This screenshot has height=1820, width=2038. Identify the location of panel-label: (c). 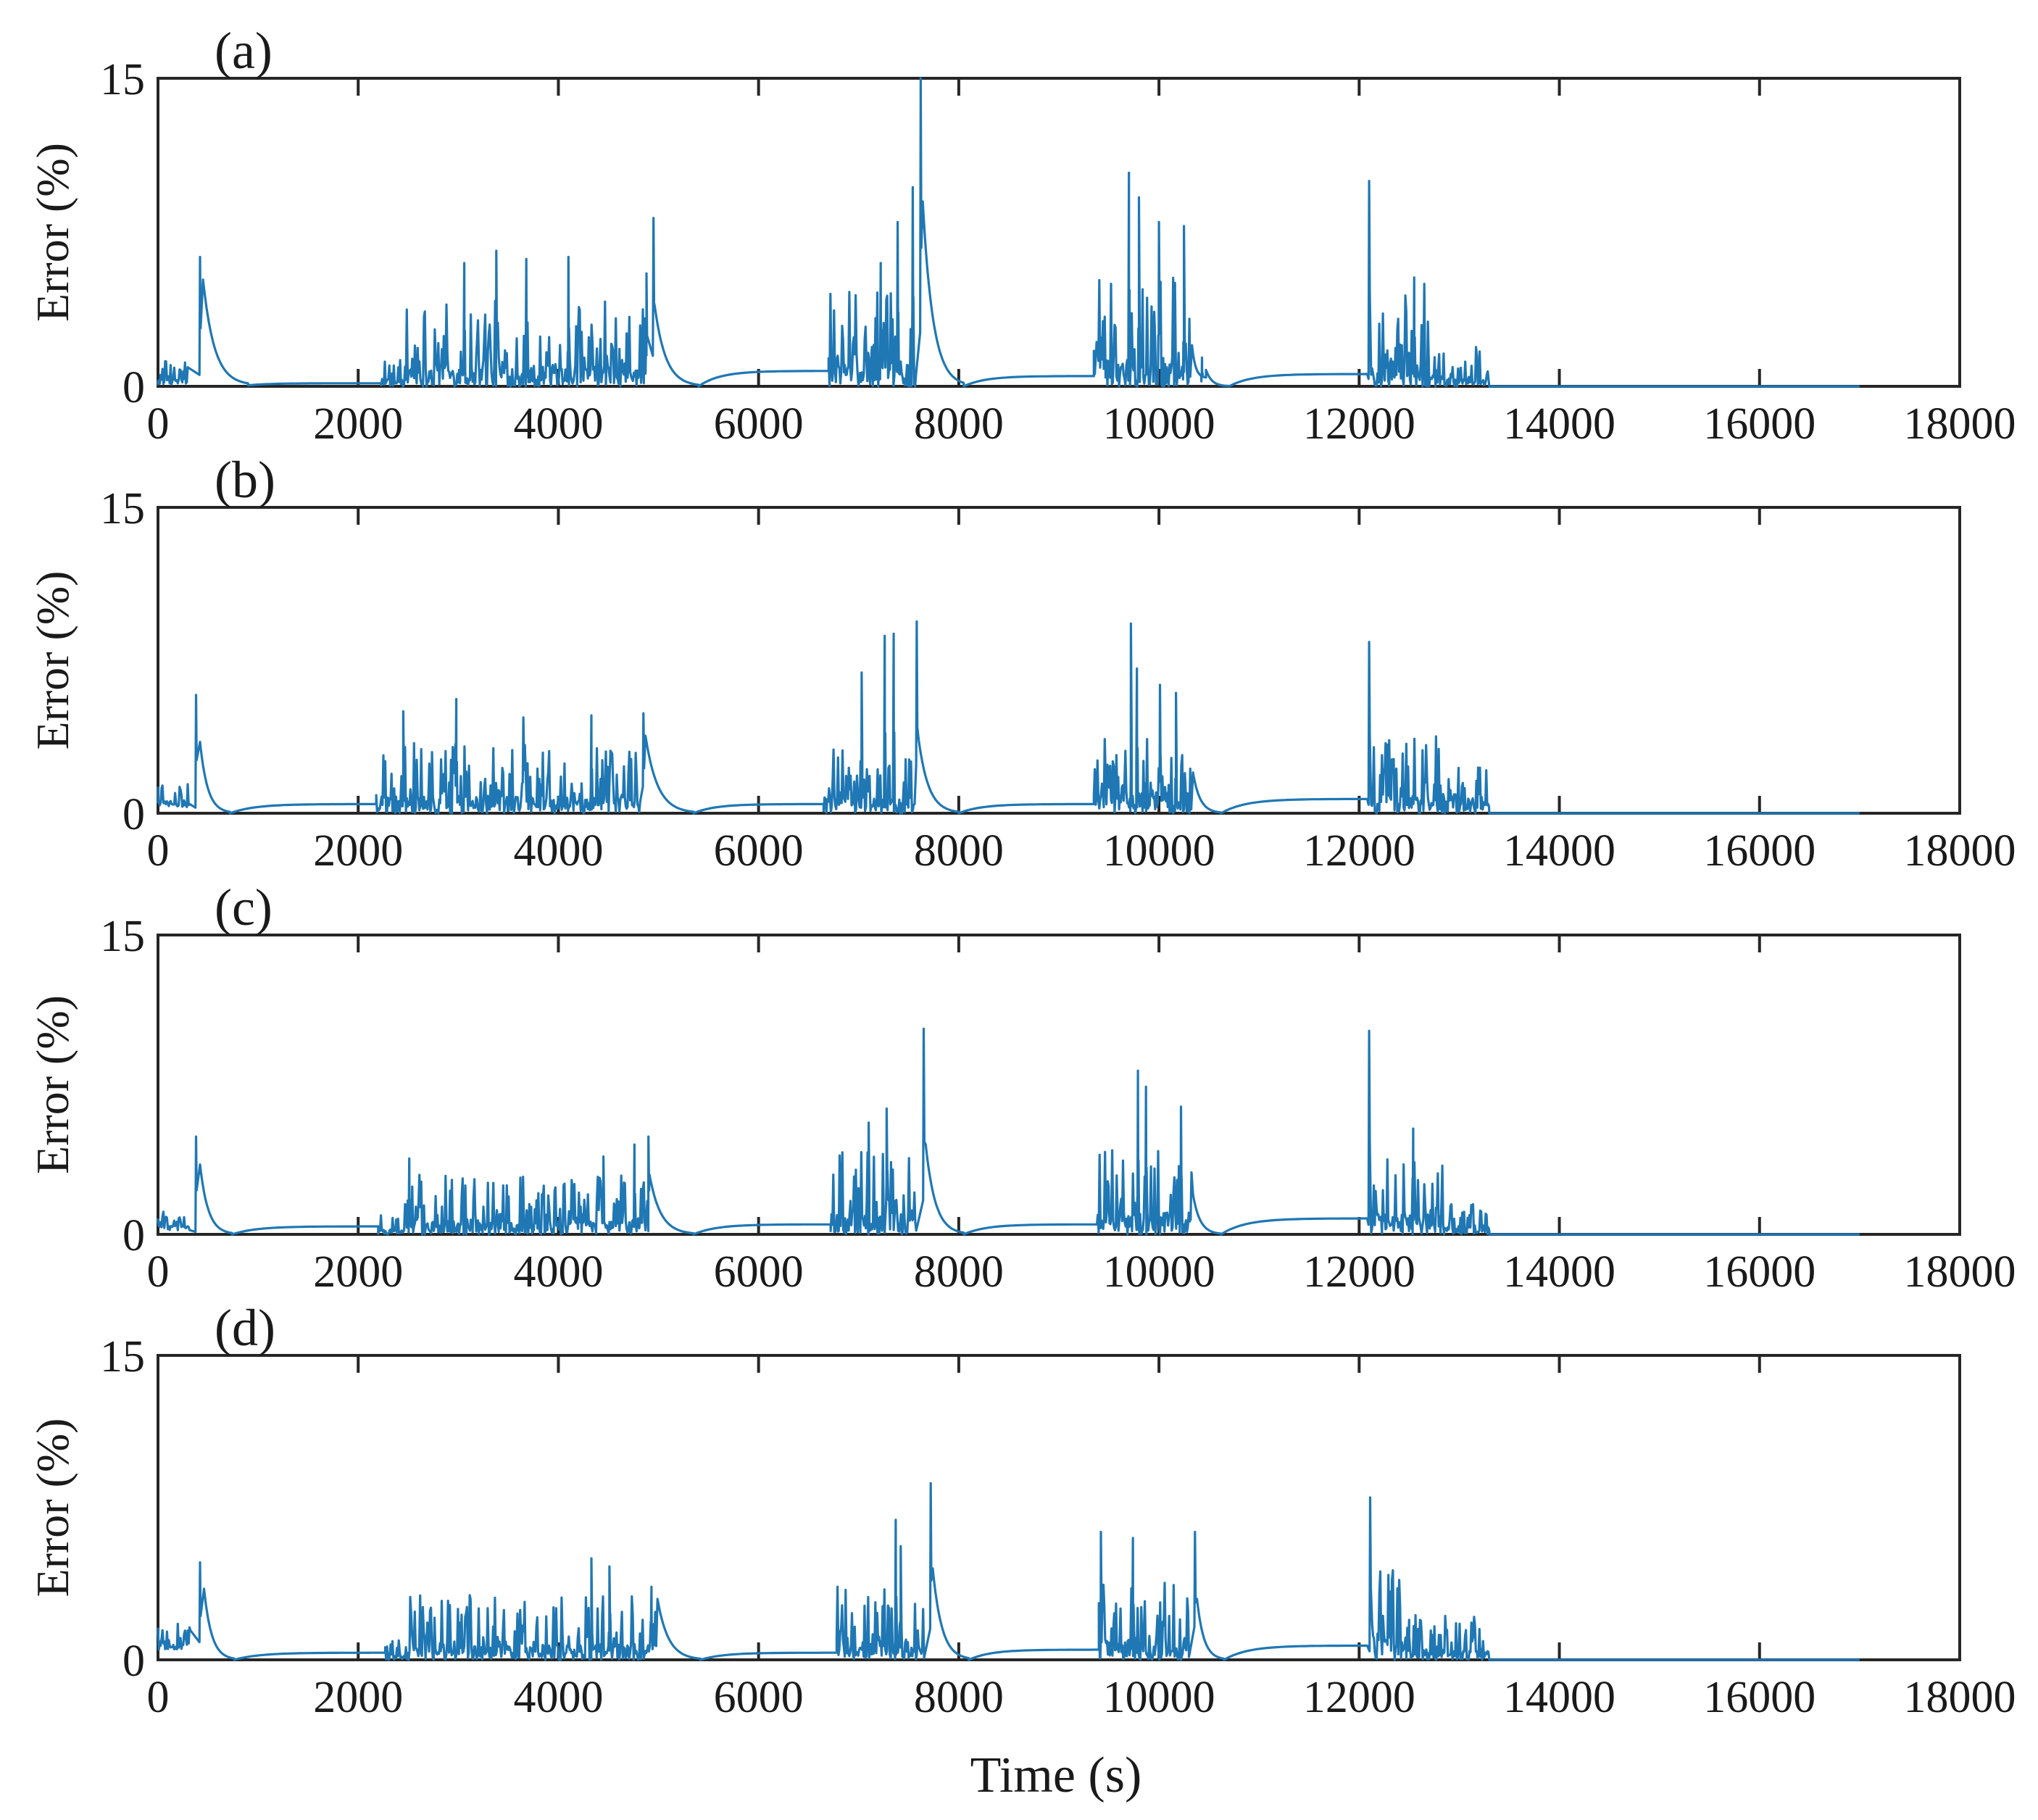
(244, 907).